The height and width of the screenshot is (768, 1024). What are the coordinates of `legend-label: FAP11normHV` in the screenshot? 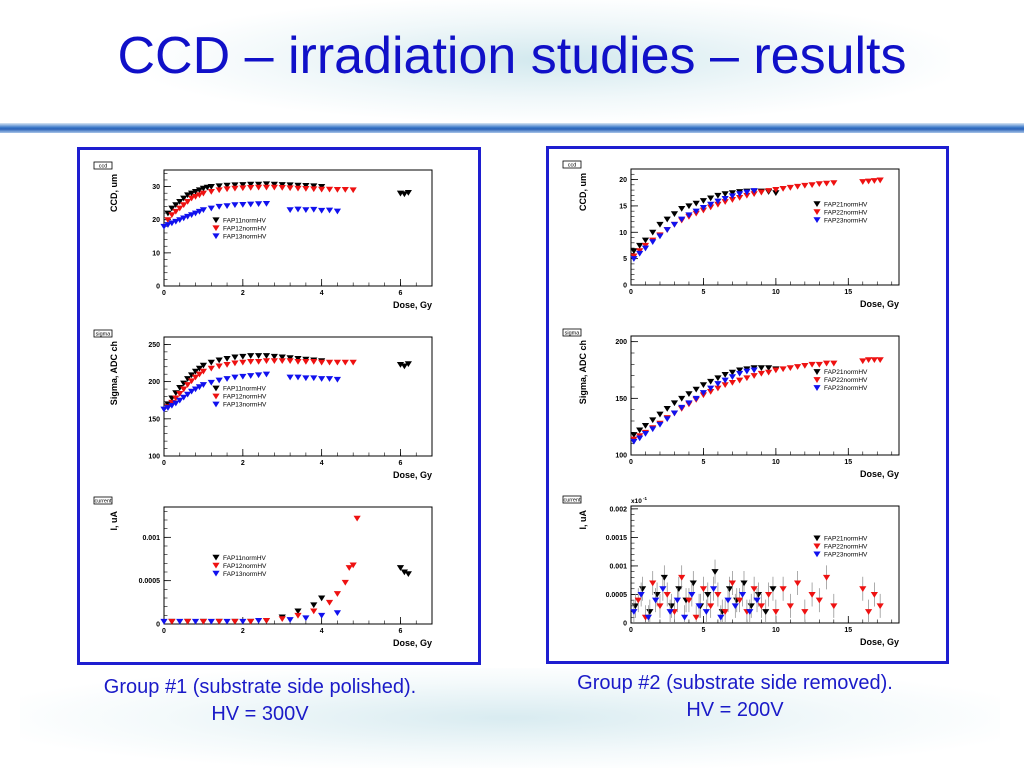 It's located at (245, 558).